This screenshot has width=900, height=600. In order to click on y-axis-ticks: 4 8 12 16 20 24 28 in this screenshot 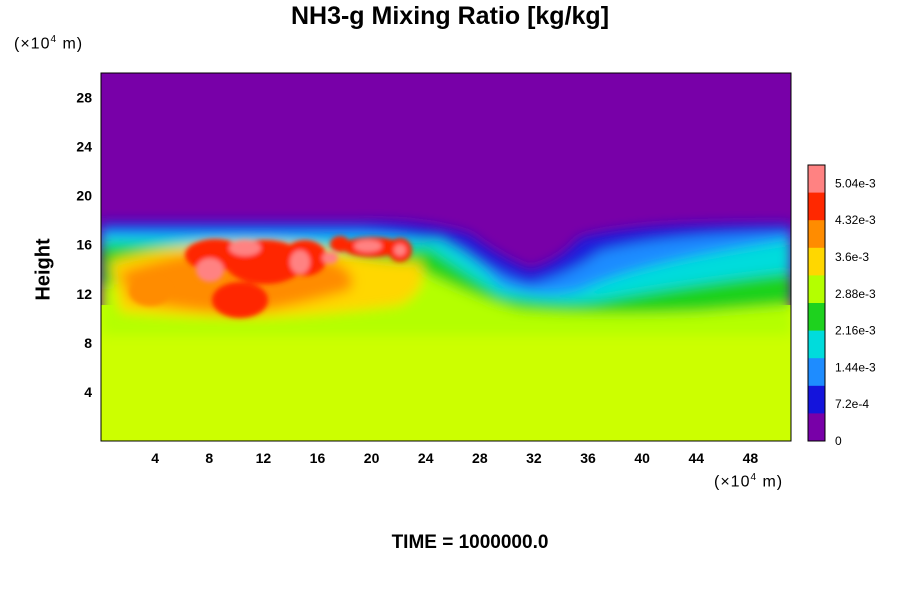, I will do `click(84, 245)`.